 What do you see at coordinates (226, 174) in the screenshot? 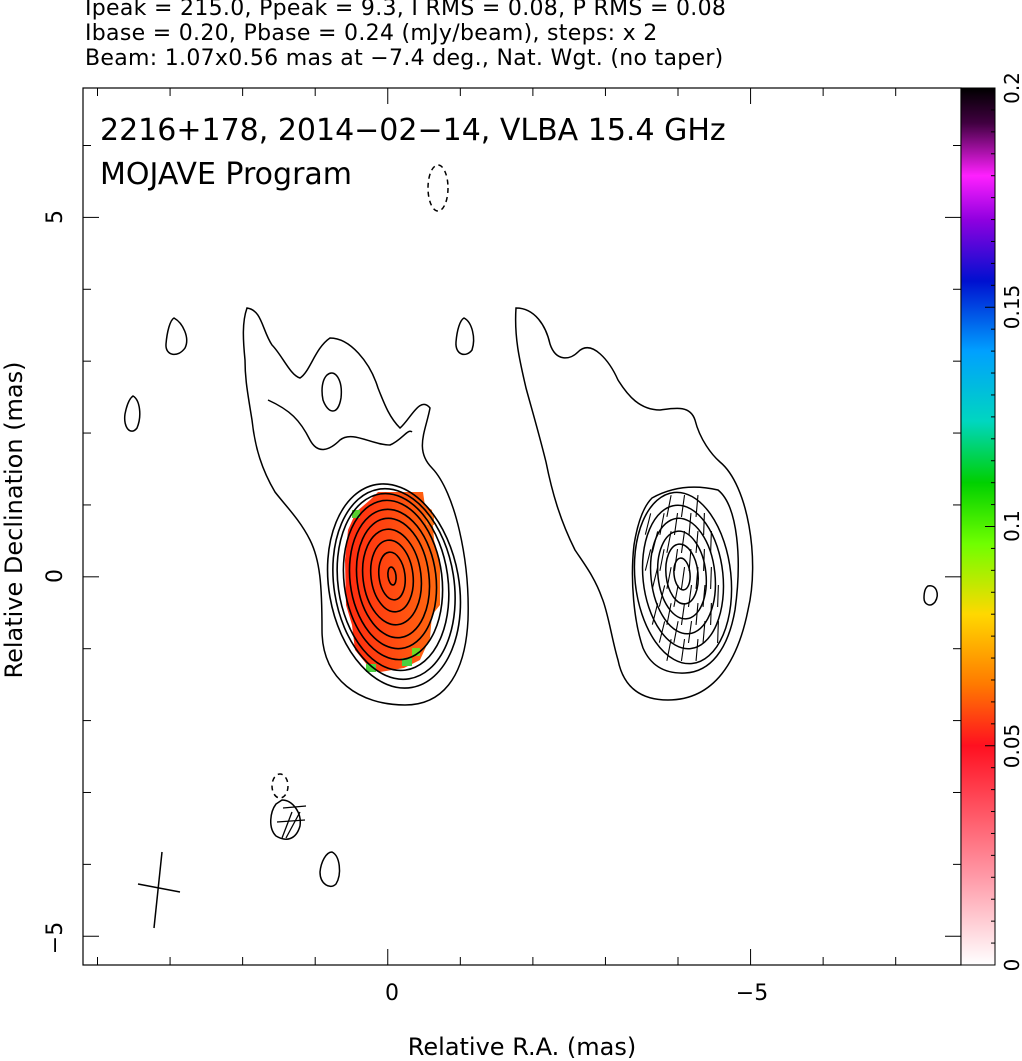
I see `chart-subtitle: MOJAVE Program` at bounding box center [226, 174].